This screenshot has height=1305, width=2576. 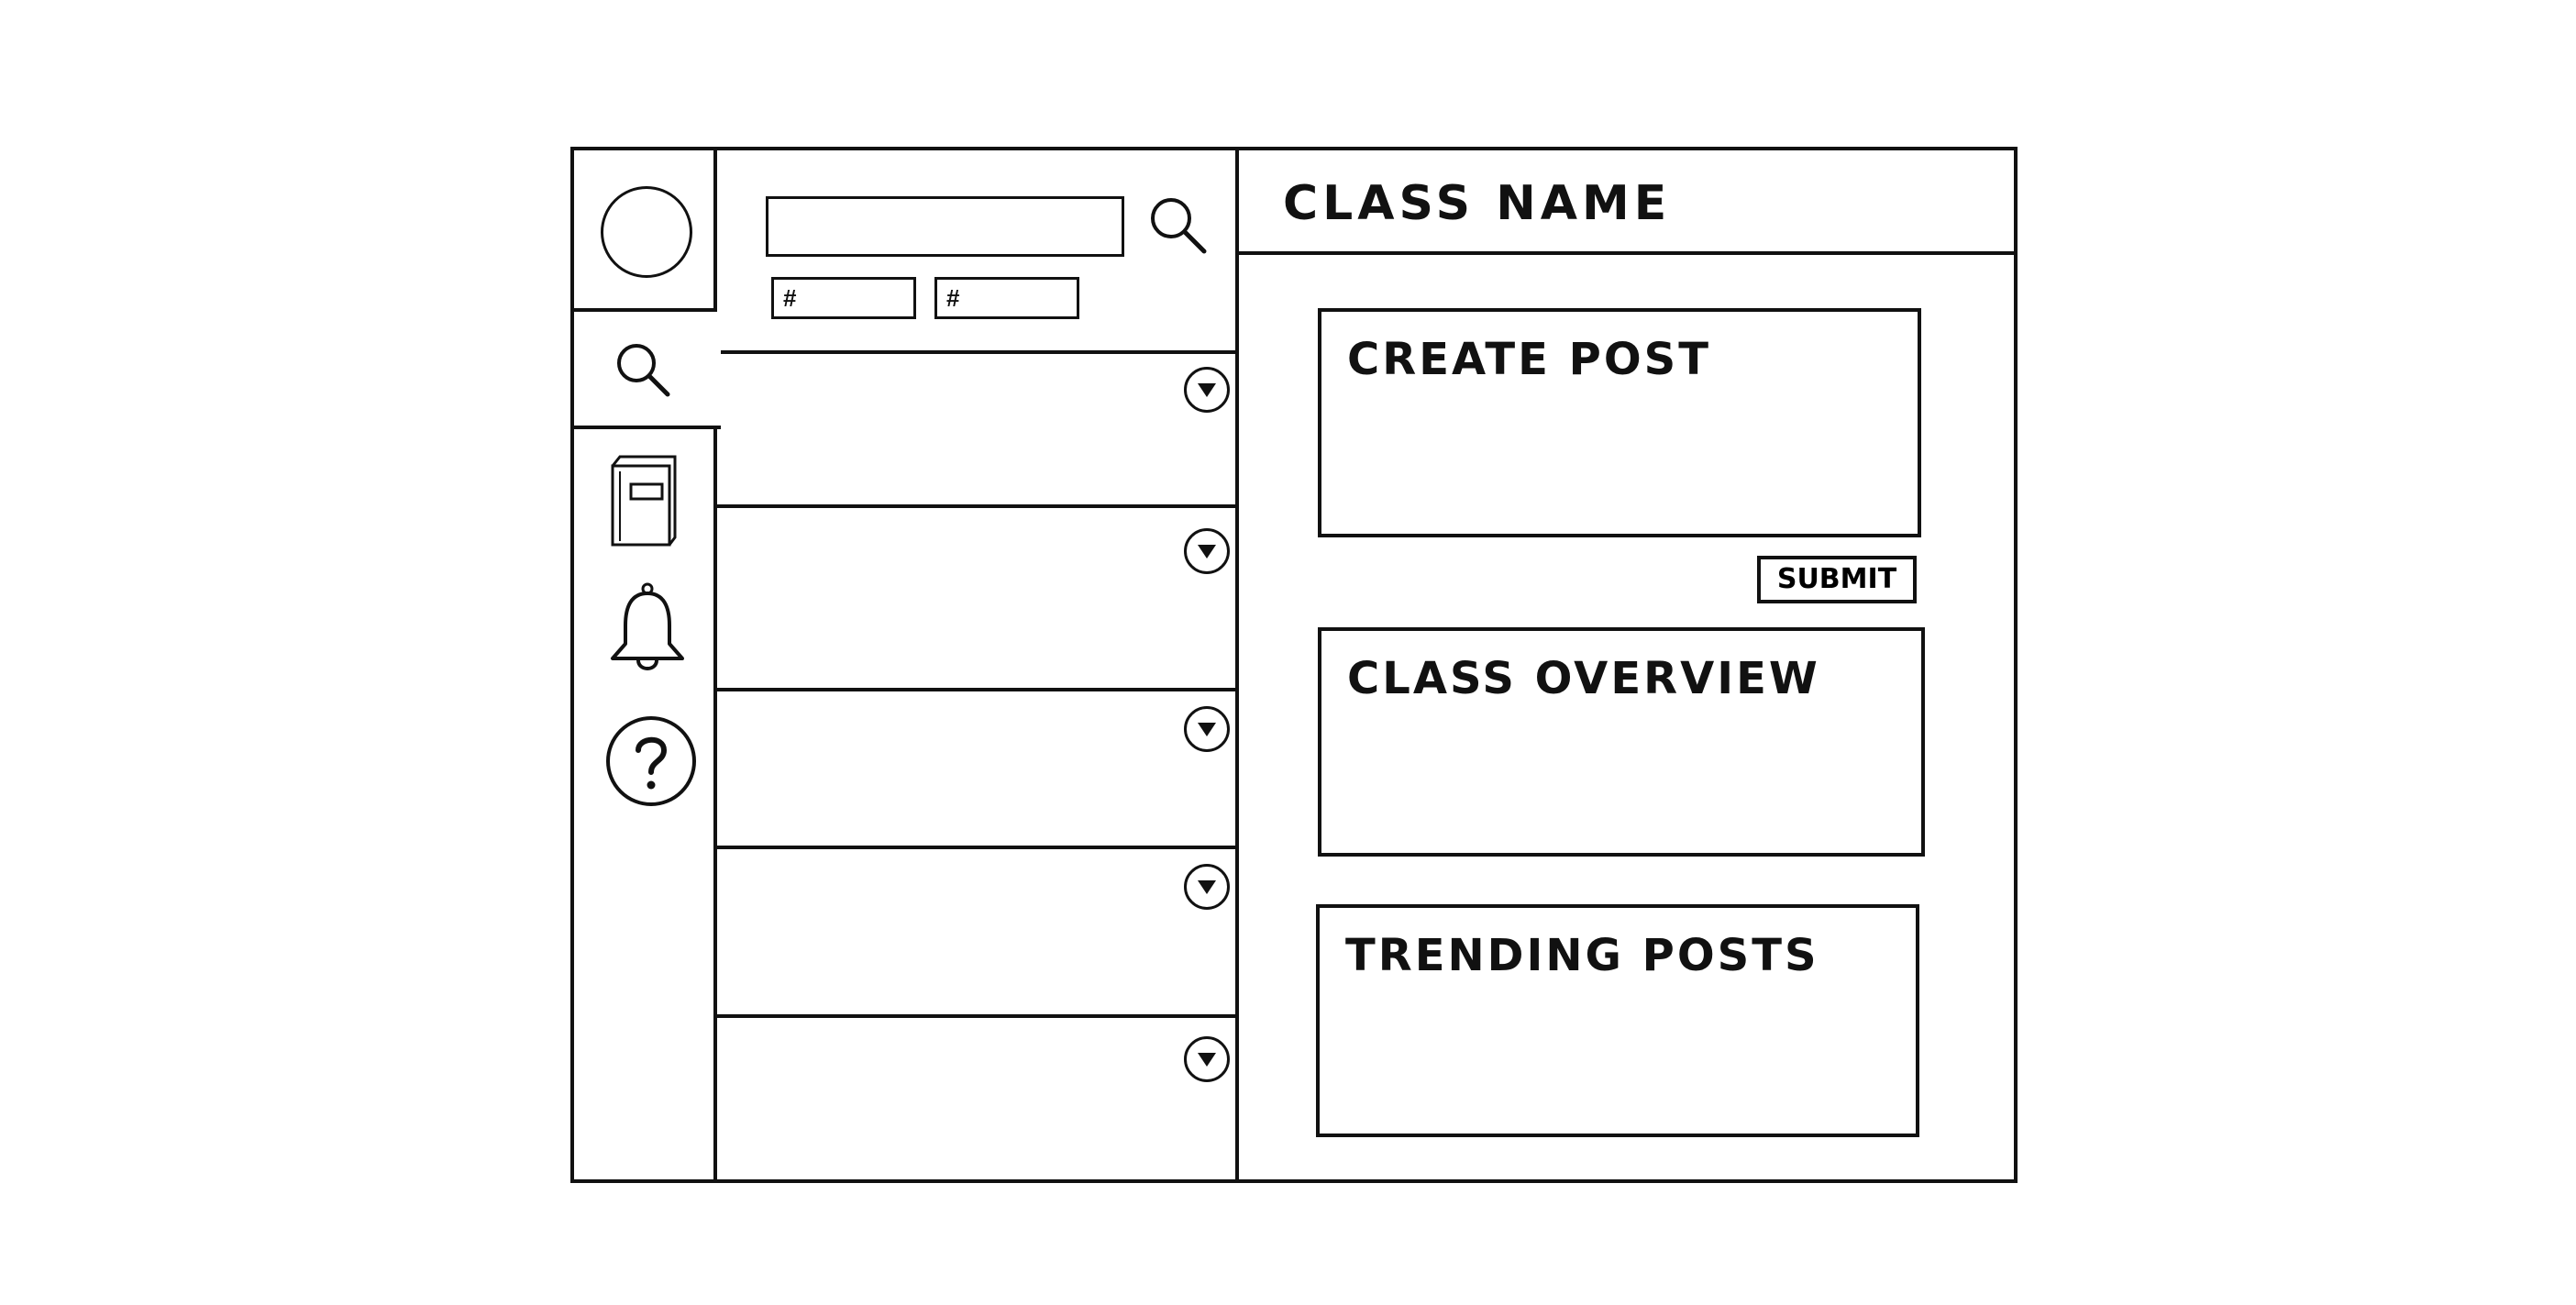 What do you see at coordinates (1621, 742) in the screenshot?
I see `class-overview-card: CLASS OVERVIEW` at bounding box center [1621, 742].